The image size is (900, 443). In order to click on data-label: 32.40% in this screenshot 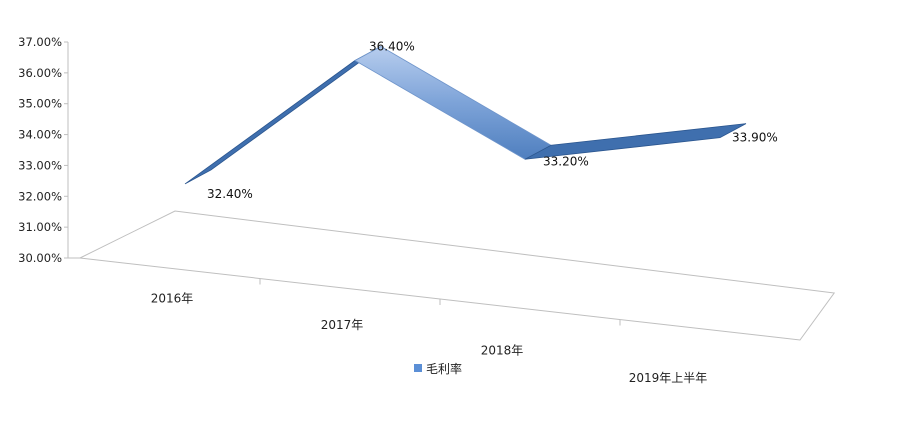, I will do `click(230, 194)`.